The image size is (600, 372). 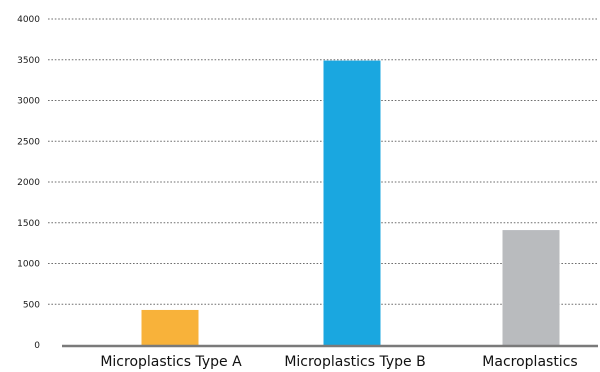 I want to click on y-tick-label: 2500, so click(x=28, y=142).